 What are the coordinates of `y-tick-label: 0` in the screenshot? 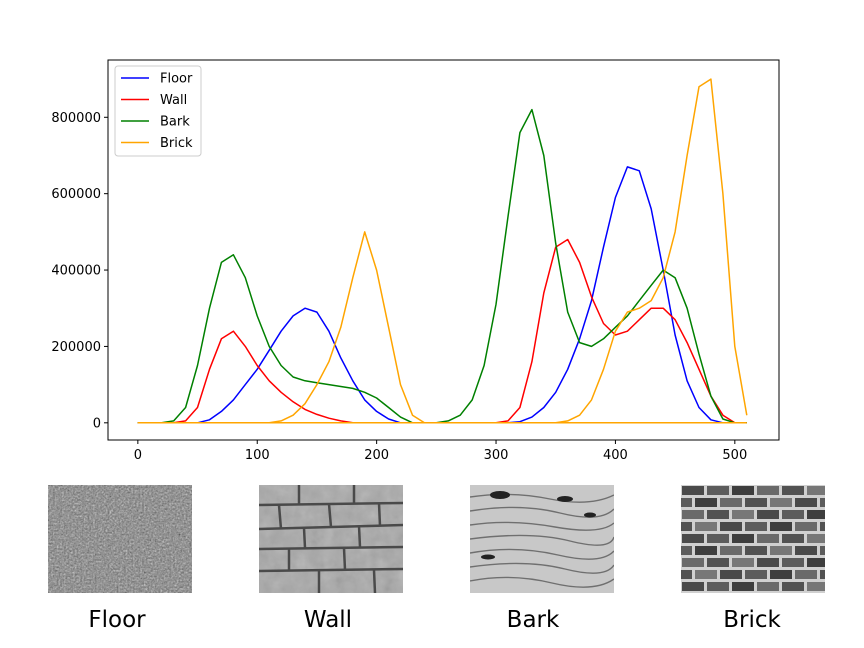 It's located at (97, 423).